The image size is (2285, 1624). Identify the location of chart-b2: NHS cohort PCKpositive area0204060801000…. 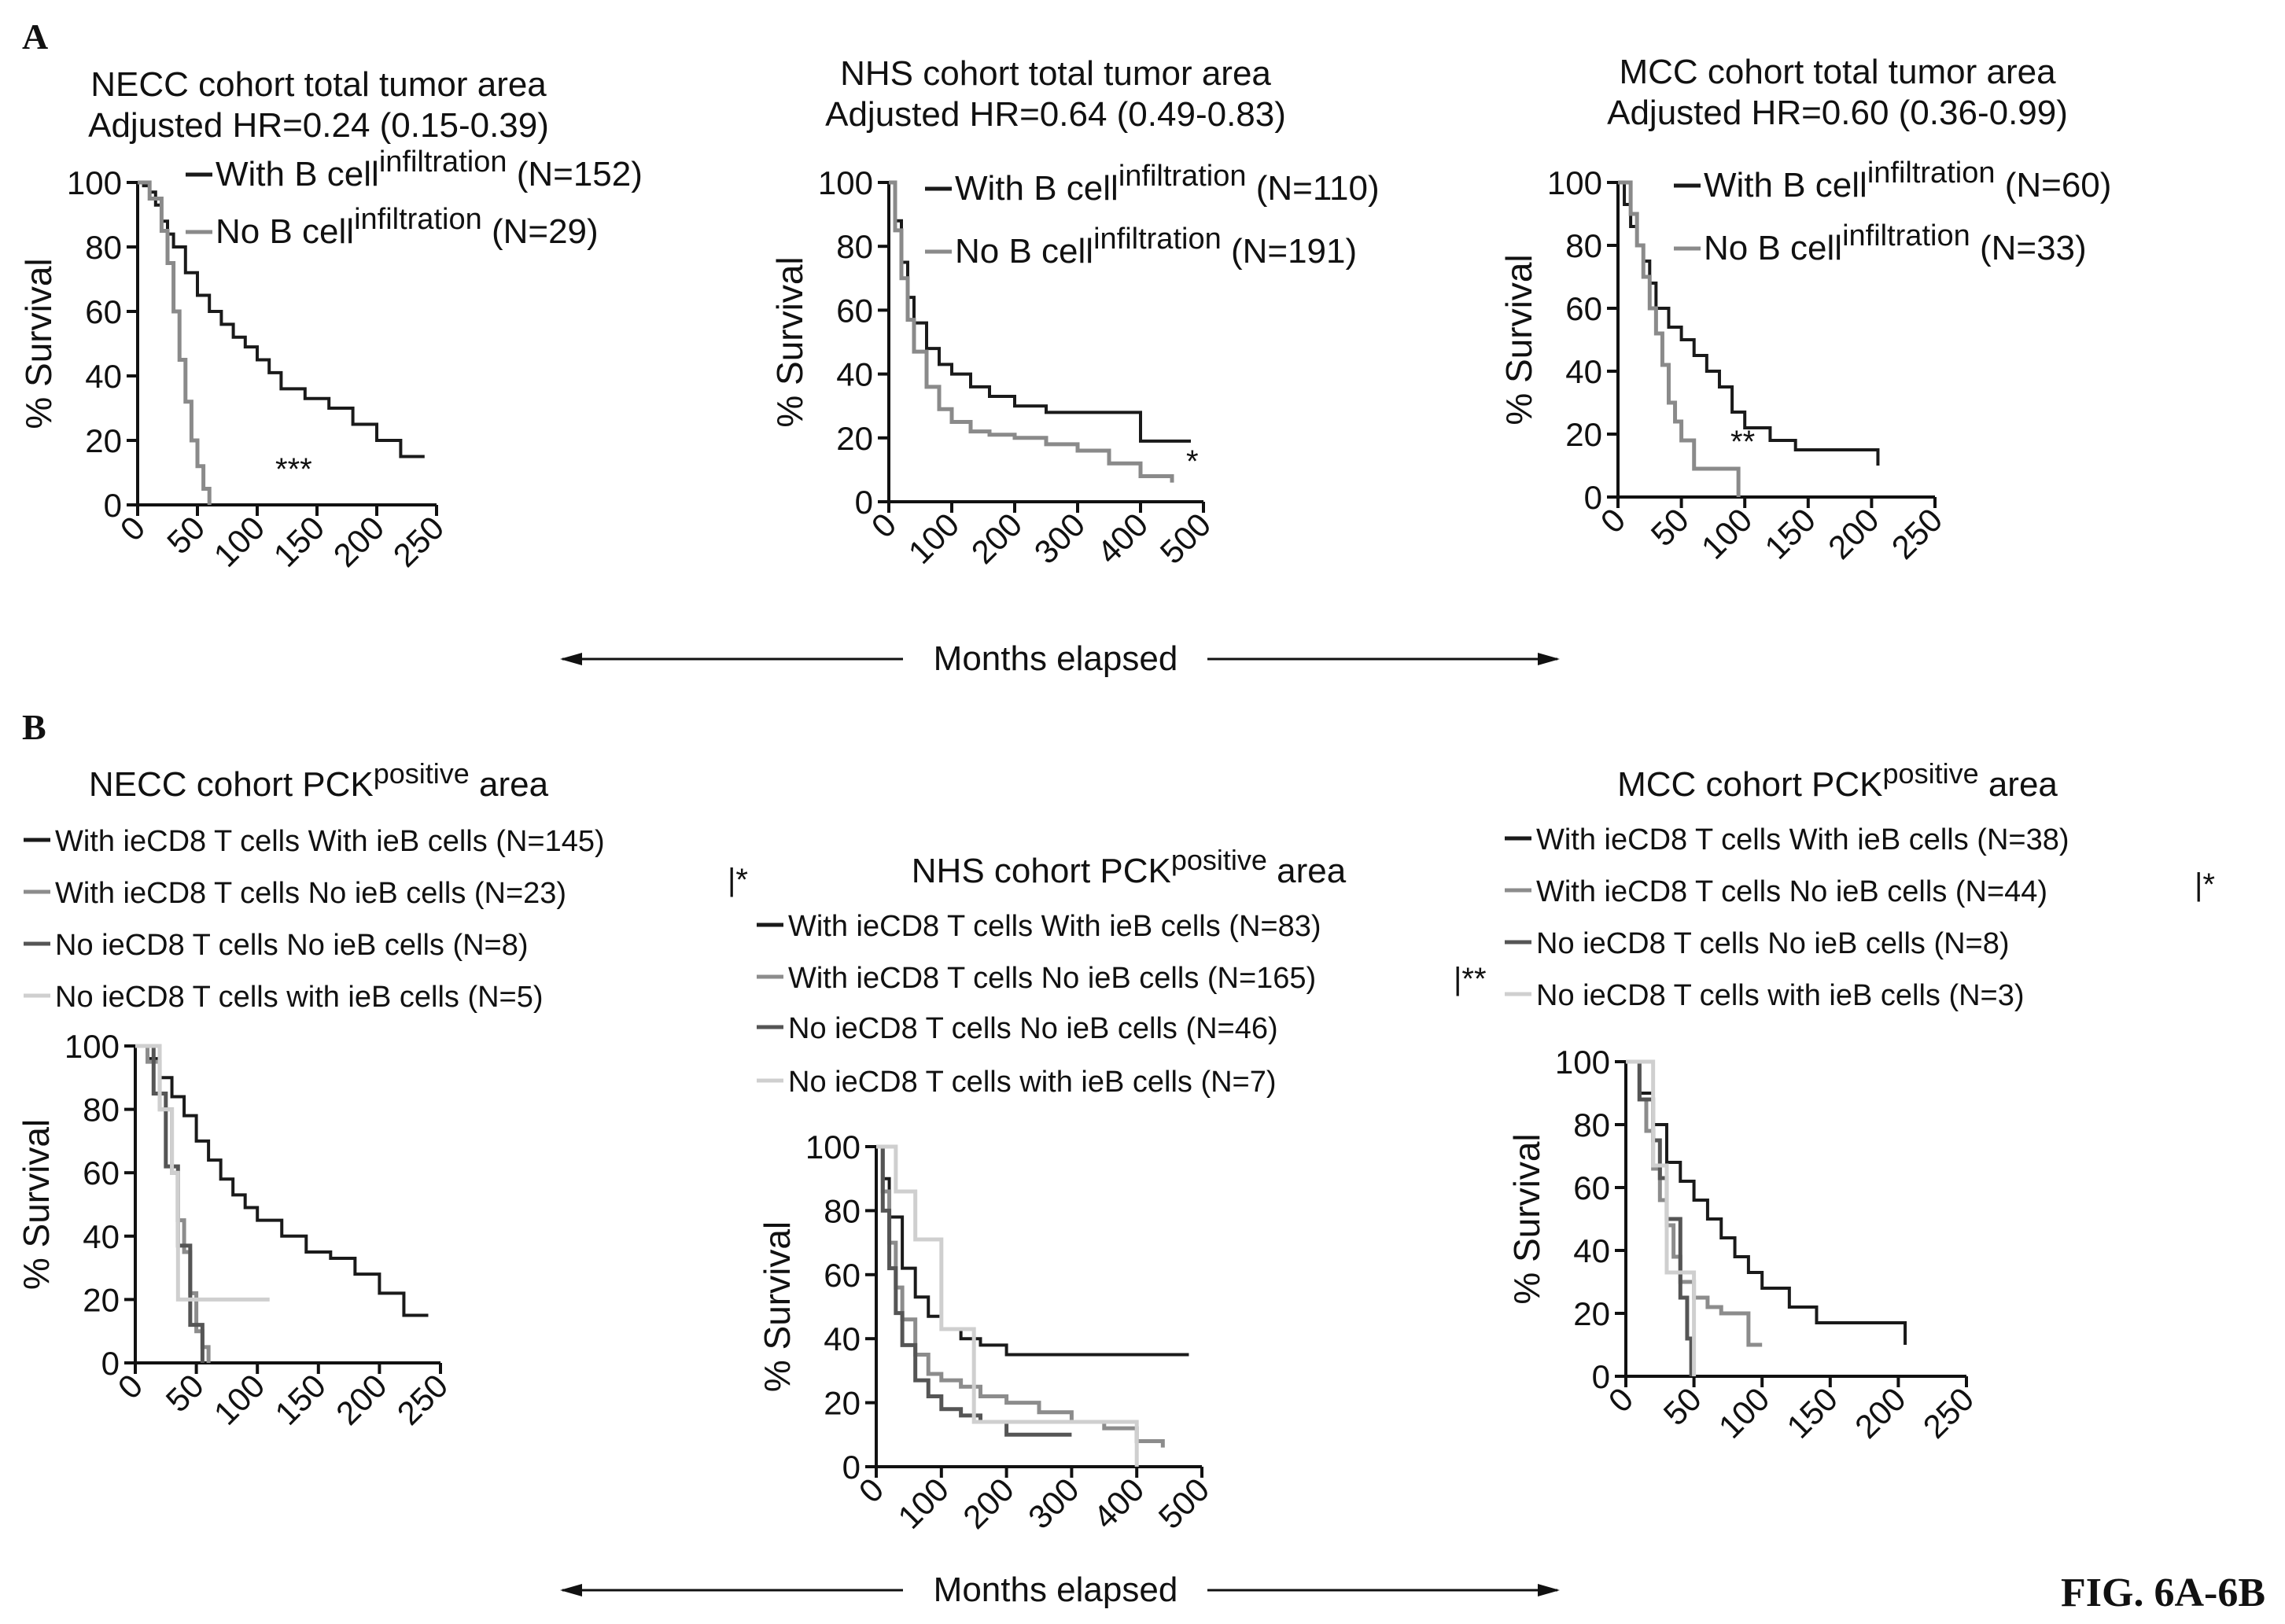
(1122, 1190).